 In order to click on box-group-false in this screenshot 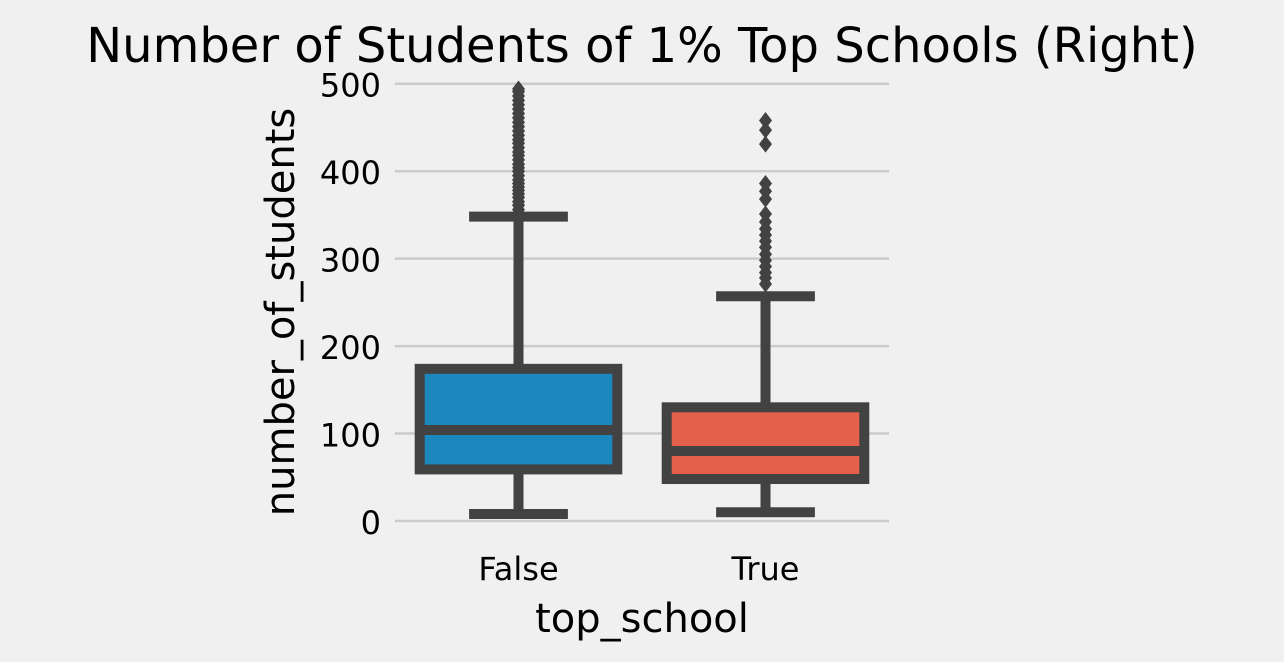, I will do `click(518, 300)`.